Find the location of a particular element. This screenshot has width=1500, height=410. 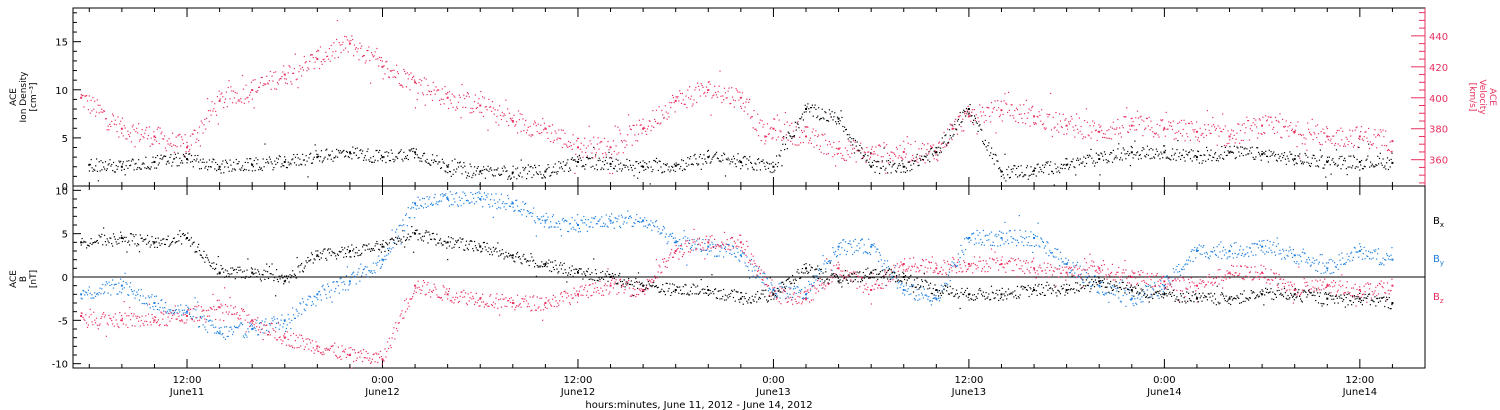

velocity-tick-label: 420 is located at coordinates (1438, 68).